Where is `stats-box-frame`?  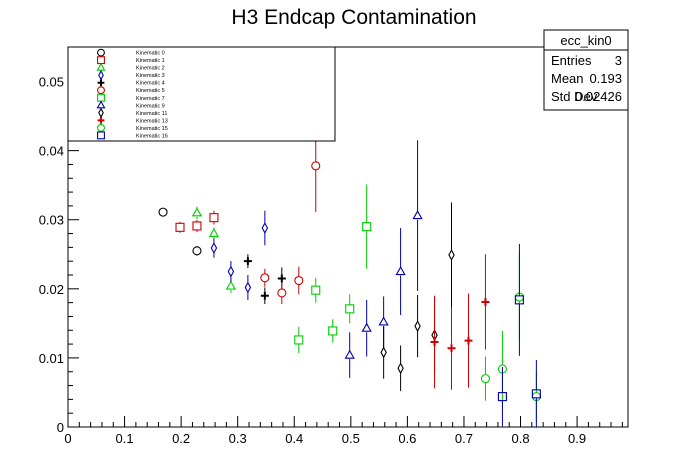 stats-box-frame is located at coordinates (586, 70).